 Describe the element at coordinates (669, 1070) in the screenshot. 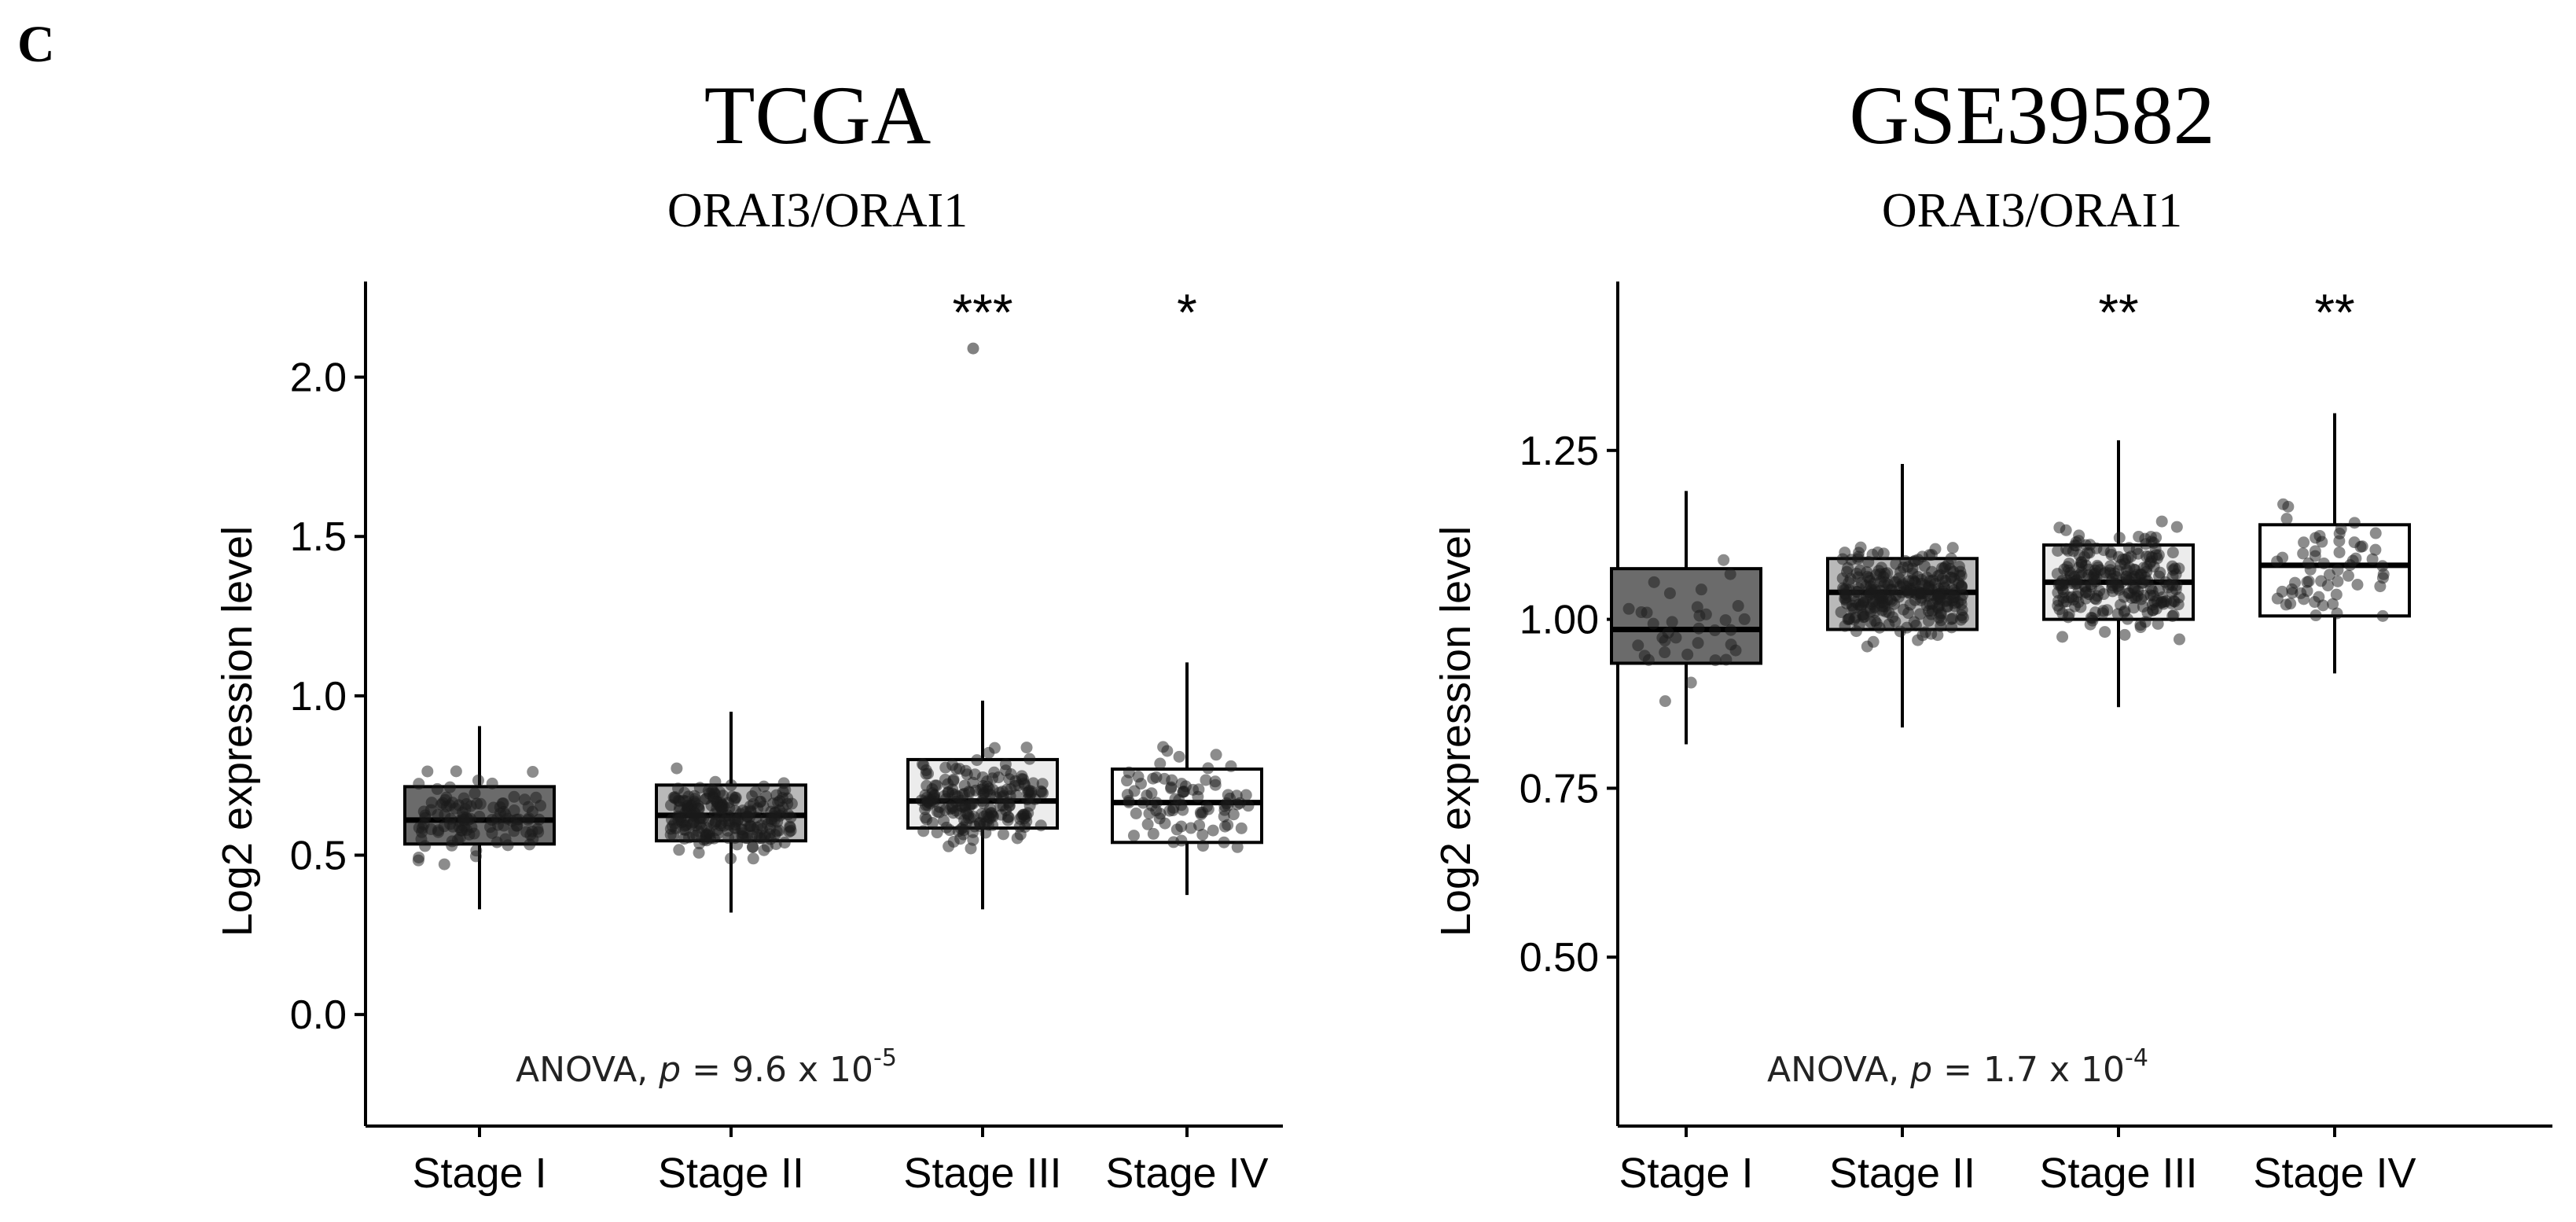

I see `anova-p-symbol: p` at that location.